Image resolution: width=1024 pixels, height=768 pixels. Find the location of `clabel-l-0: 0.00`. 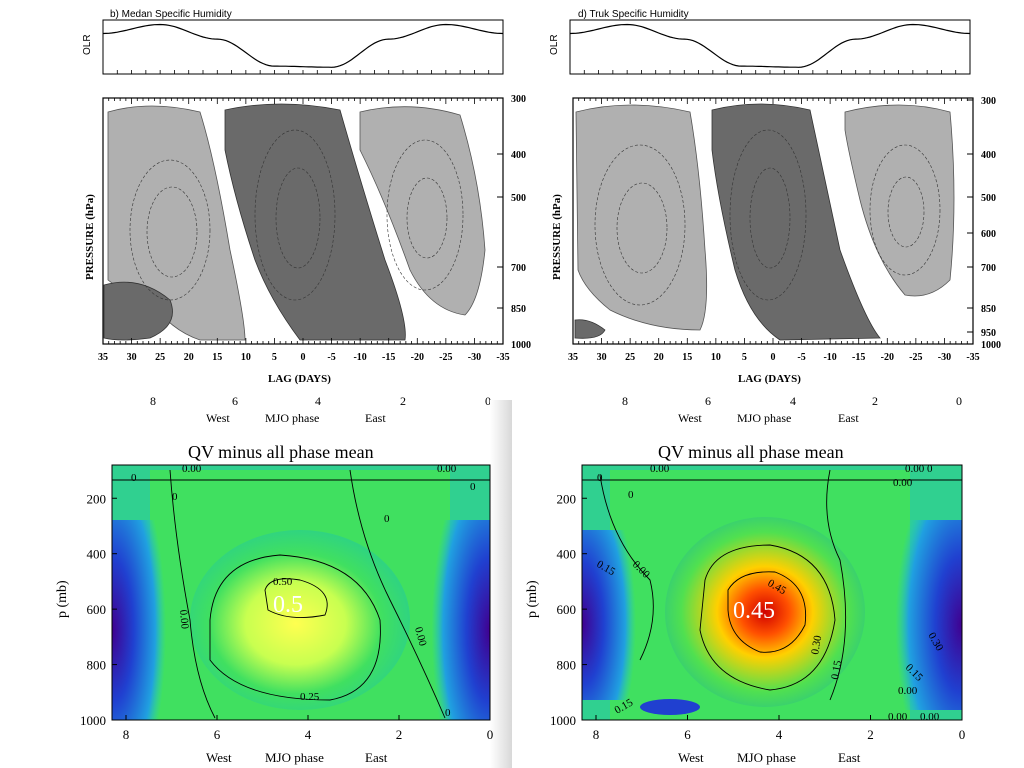

clabel-l-0: 0.00 is located at coordinates (192, 469).